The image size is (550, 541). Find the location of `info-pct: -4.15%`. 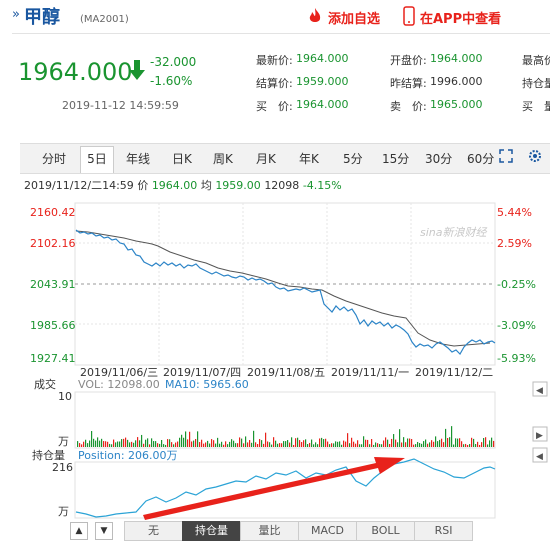

info-pct: -4.15% is located at coordinates (322, 185).